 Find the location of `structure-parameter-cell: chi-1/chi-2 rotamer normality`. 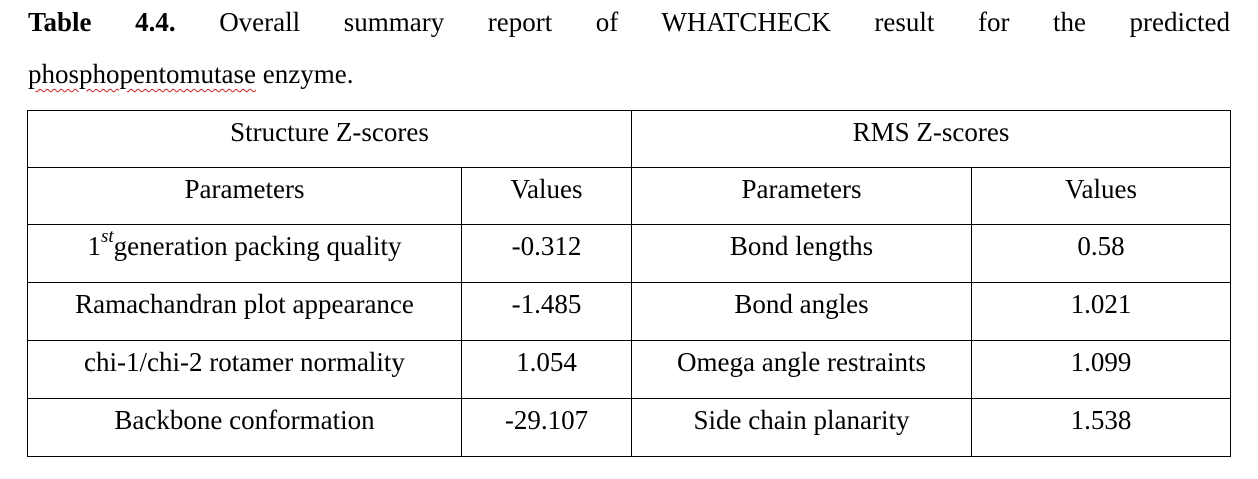

structure-parameter-cell: chi-1/chi-2 rotamer normality is located at coordinates (244, 369).